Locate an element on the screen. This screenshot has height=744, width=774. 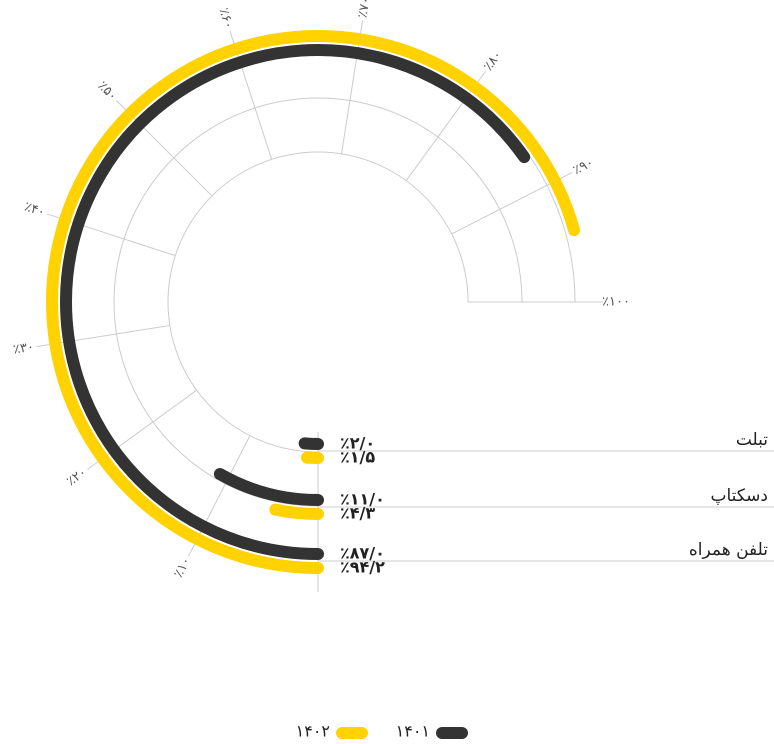
category-label: دسکتاپ is located at coordinates (739, 496).